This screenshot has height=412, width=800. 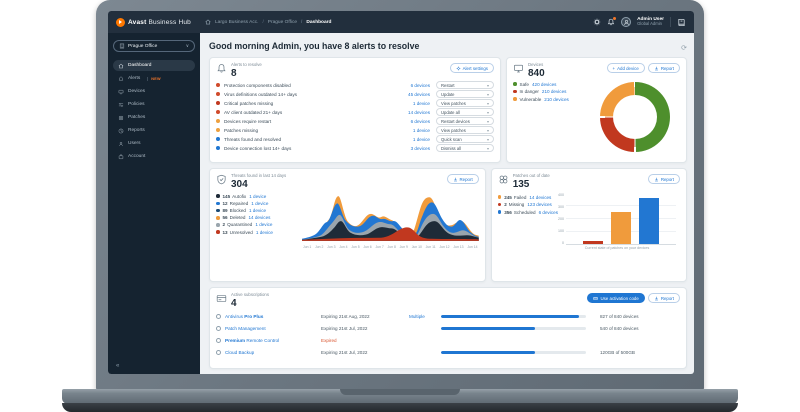 What do you see at coordinates (154, 117) in the screenshot?
I see `sidebar-item-patches: Patches` at bounding box center [154, 117].